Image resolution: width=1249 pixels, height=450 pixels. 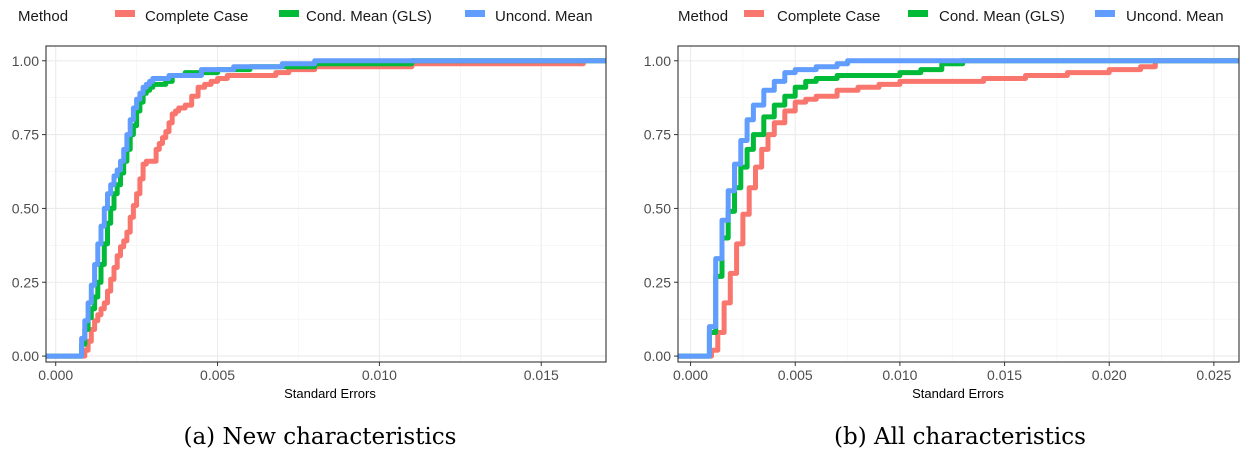 What do you see at coordinates (1213, 375) in the screenshot?
I see `x-tick-label: 0.025` at bounding box center [1213, 375].